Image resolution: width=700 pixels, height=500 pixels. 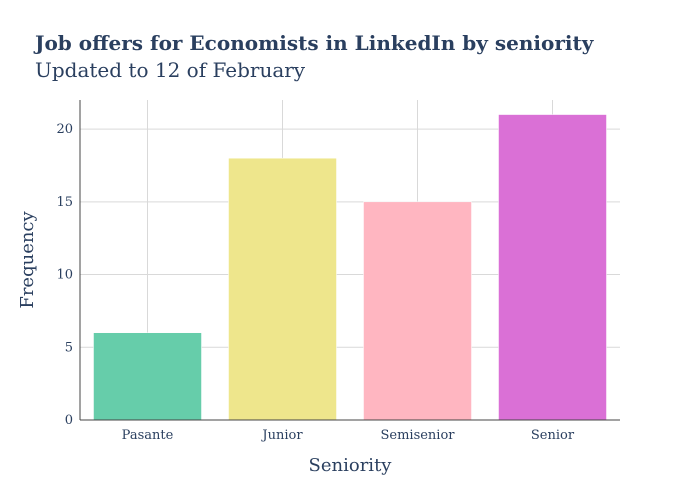 What do you see at coordinates (64, 129) in the screenshot?
I see `y-tick-label: 20` at bounding box center [64, 129].